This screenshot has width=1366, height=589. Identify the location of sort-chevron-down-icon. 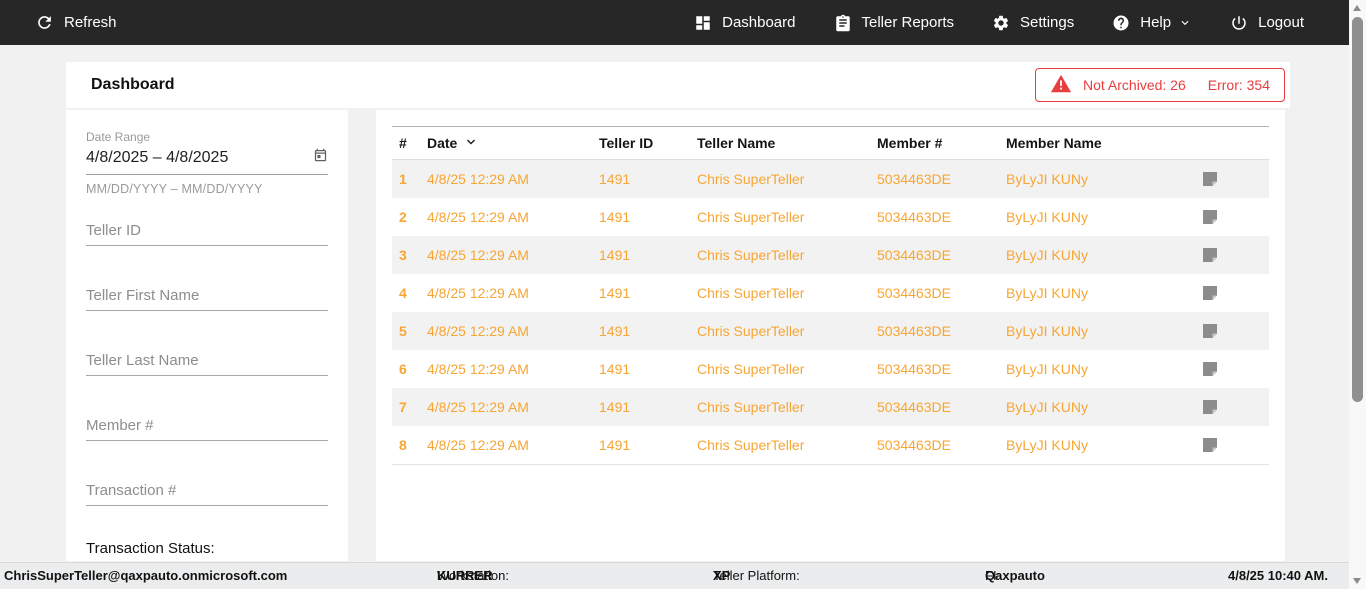
(471, 143).